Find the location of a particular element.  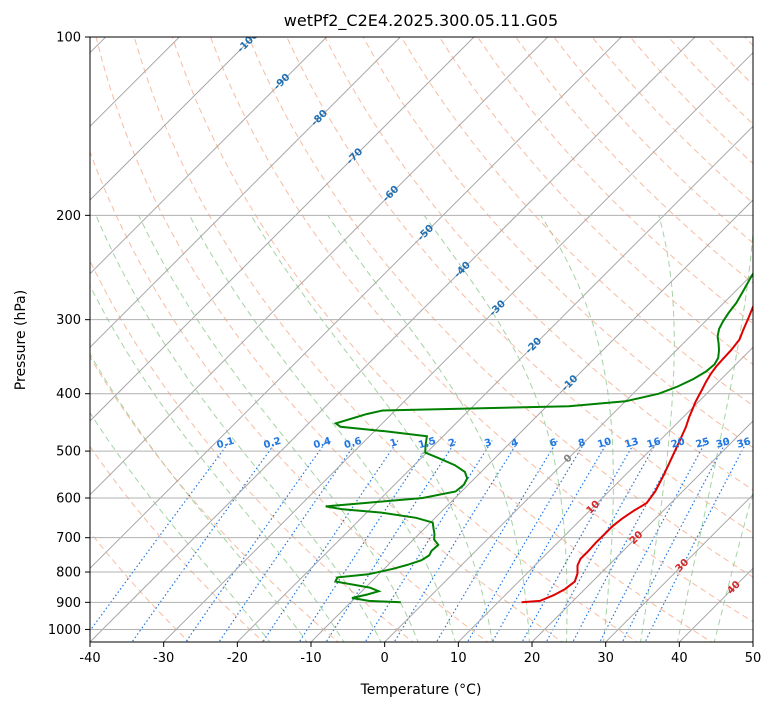

temperature-line is located at coordinates (637, 454).